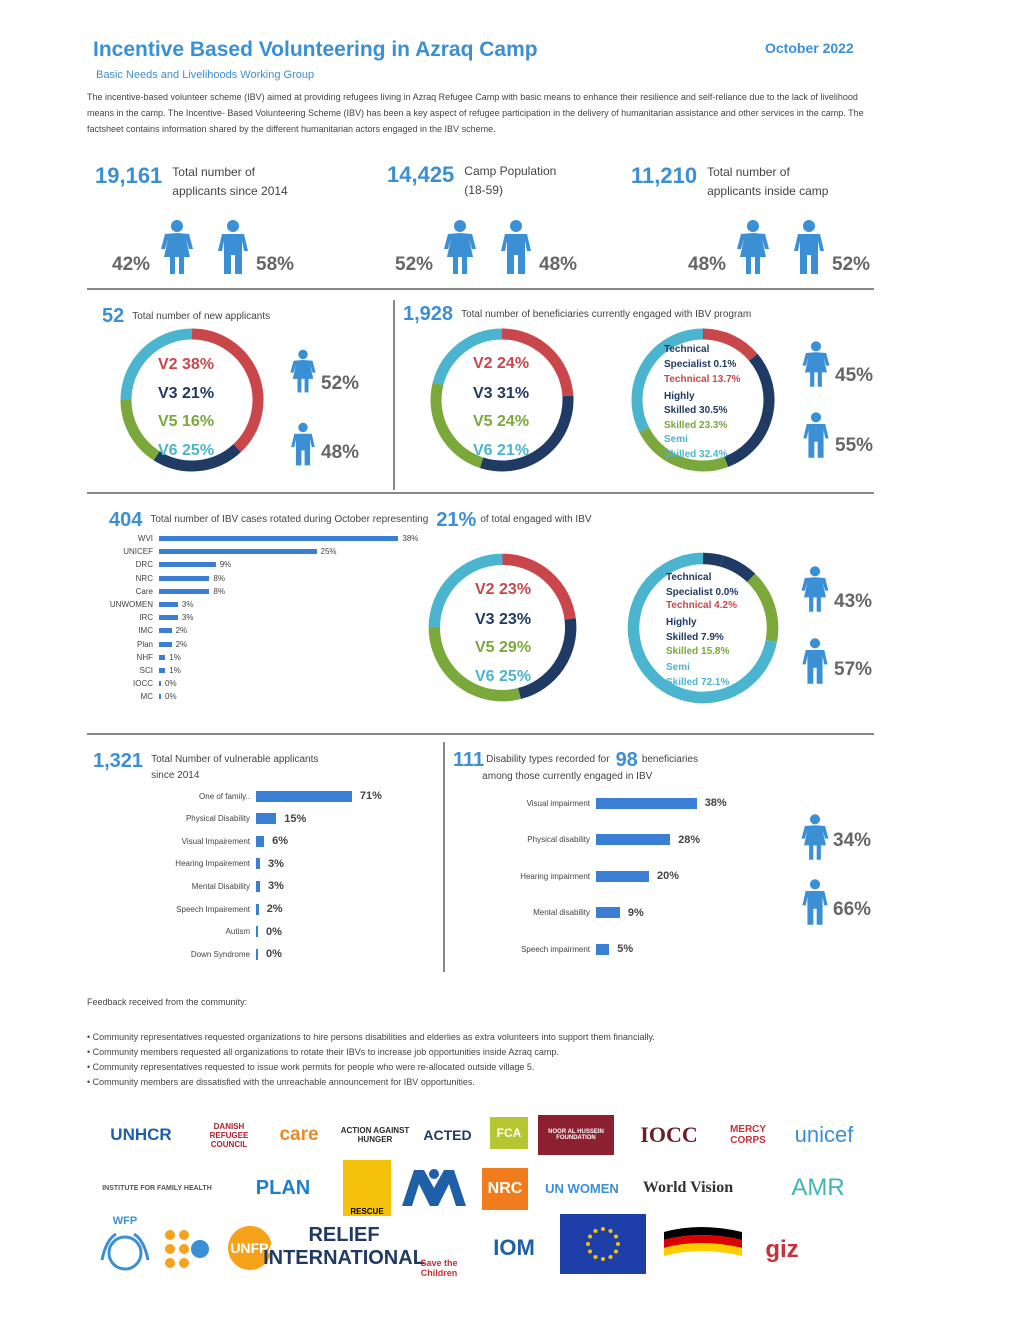  I want to click on skill-label: Skilled 7.9%, so click(695, 637).